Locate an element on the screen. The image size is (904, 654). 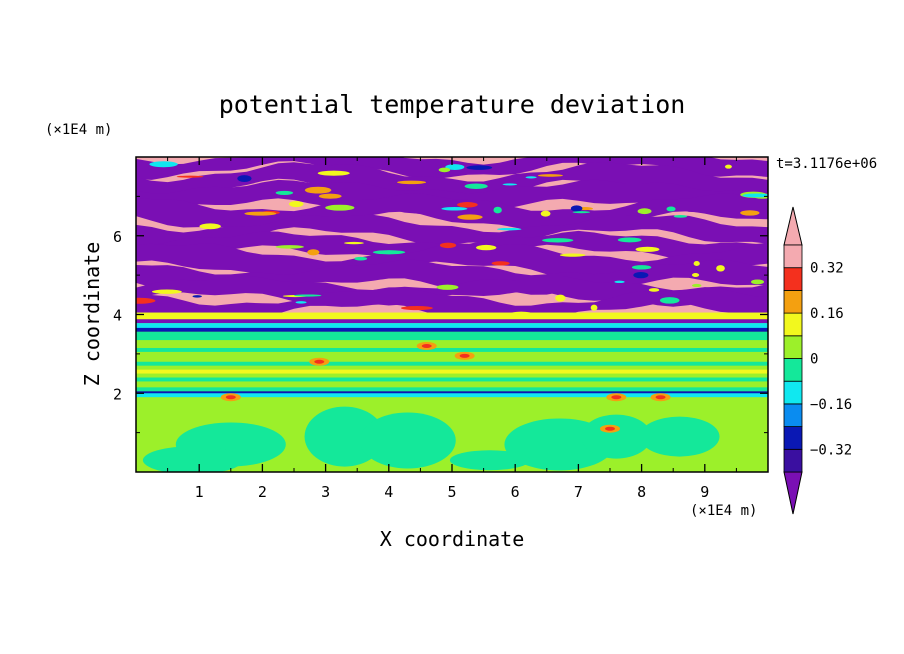
x-axis-label: X coordinate is located at coordinates (452, 539).